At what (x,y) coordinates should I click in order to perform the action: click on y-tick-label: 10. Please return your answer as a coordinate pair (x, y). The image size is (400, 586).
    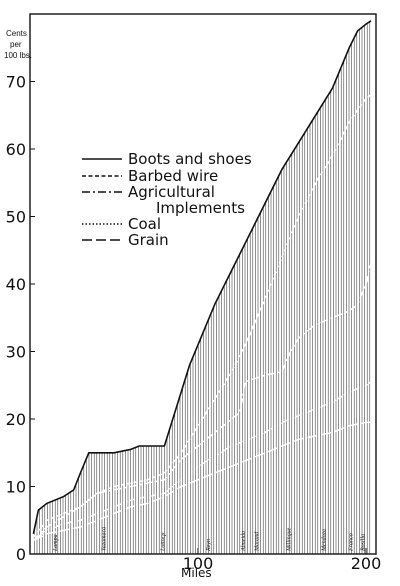
    Looking at the image, I should click on (16, 487).